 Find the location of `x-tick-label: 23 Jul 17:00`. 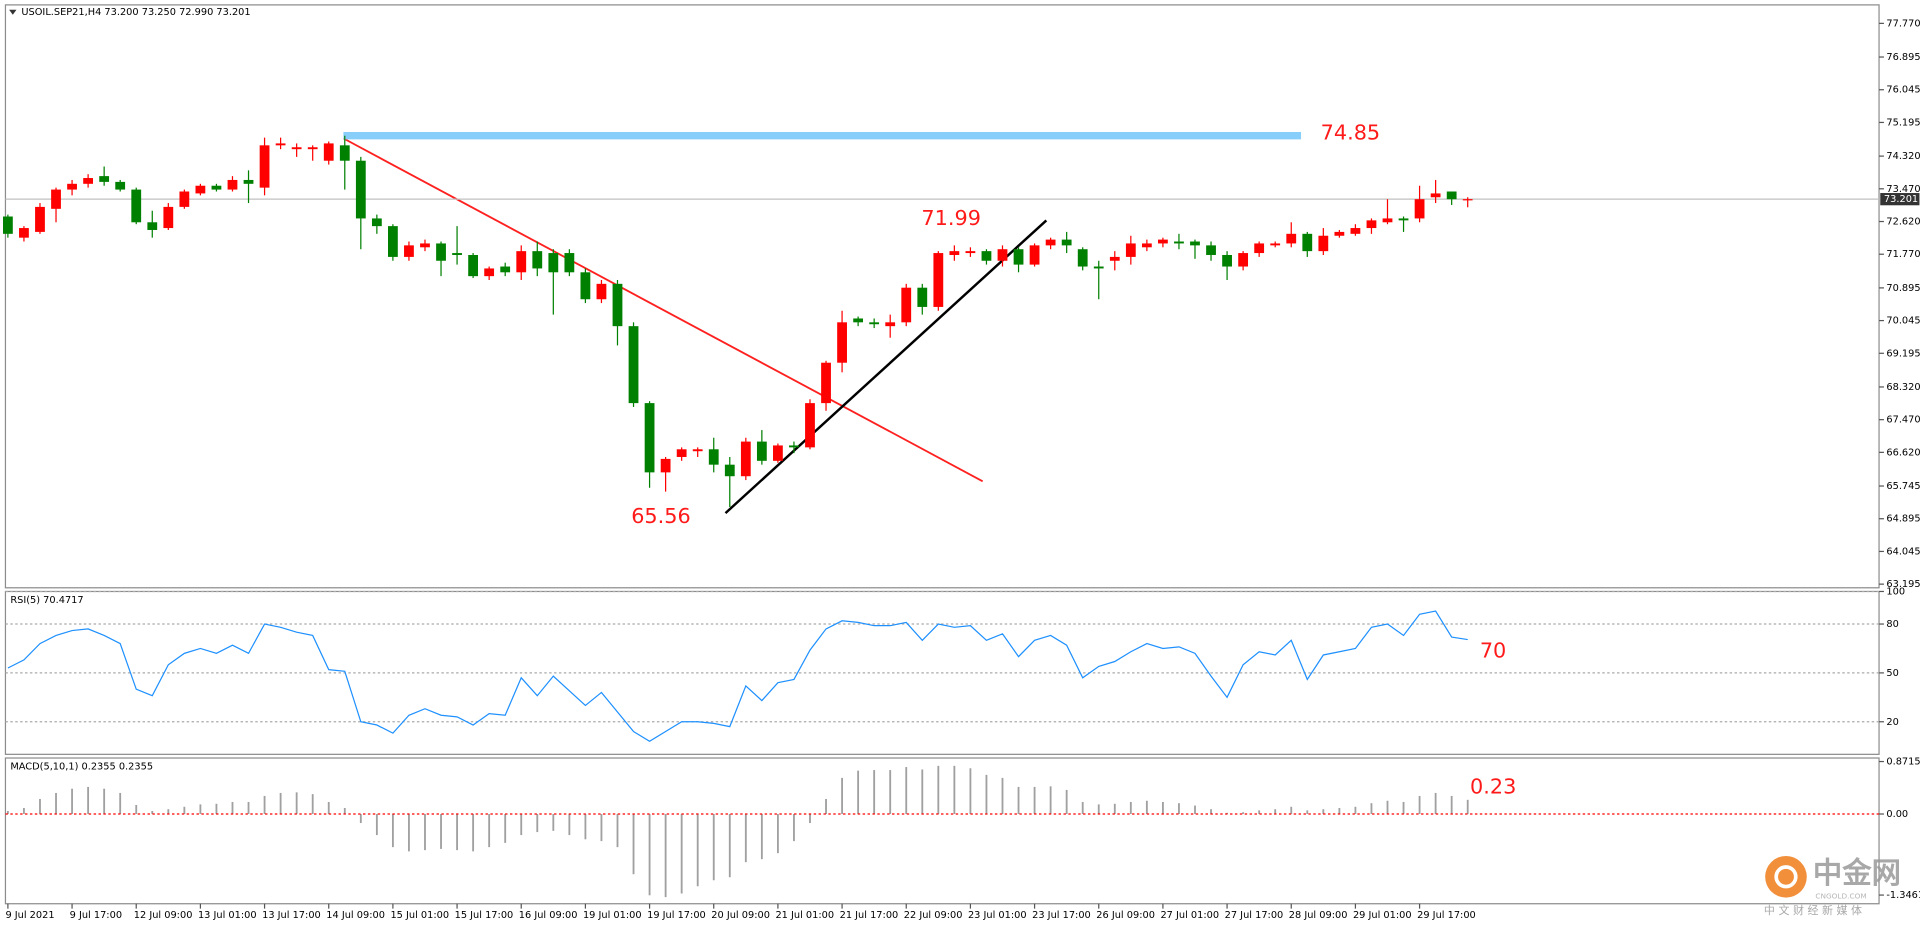

x-tick-label: 23 Jul 17:00 is located at coordinates (1061, 915).